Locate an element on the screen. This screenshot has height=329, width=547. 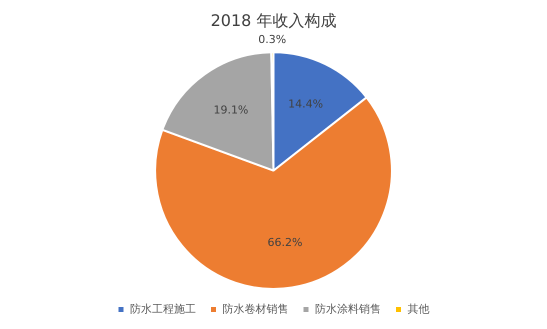
data-label: 0.3% is located at coordinates (272, 39).